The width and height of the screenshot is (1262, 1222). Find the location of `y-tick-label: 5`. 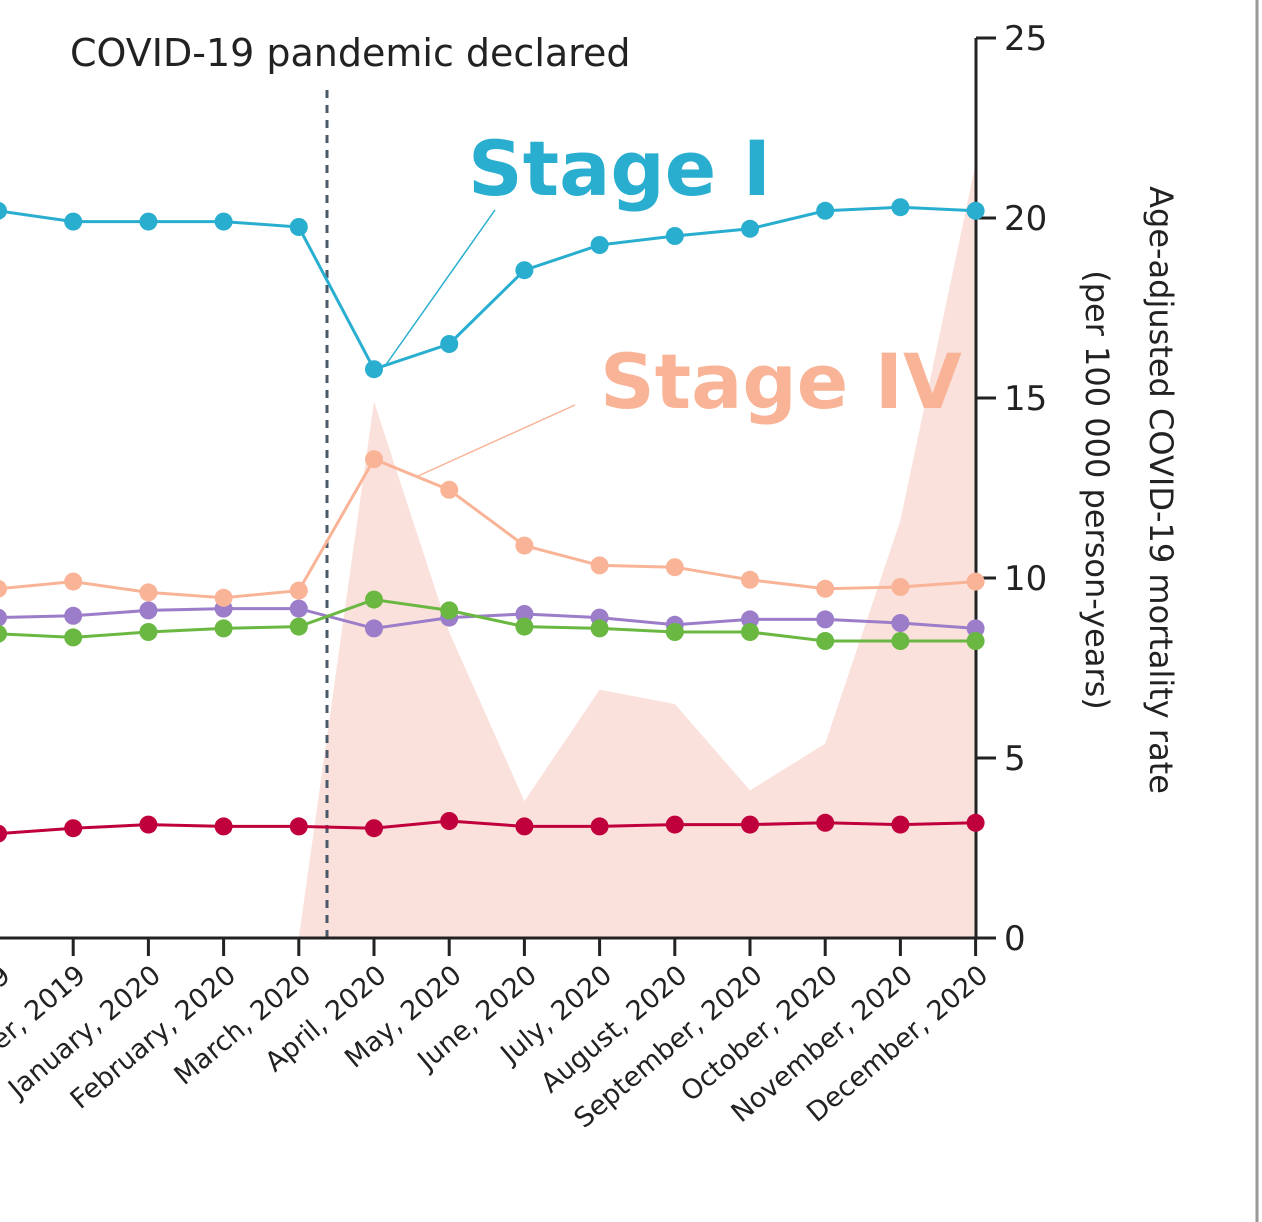

y-tick-label: 5 is located at coordinates (1015, 759).